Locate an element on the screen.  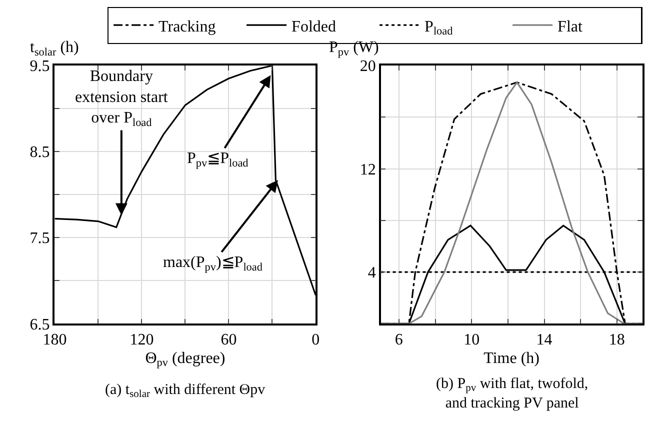
annotation: Boundary extension start over P$_{load}$ is located at coordinates (121, 98).